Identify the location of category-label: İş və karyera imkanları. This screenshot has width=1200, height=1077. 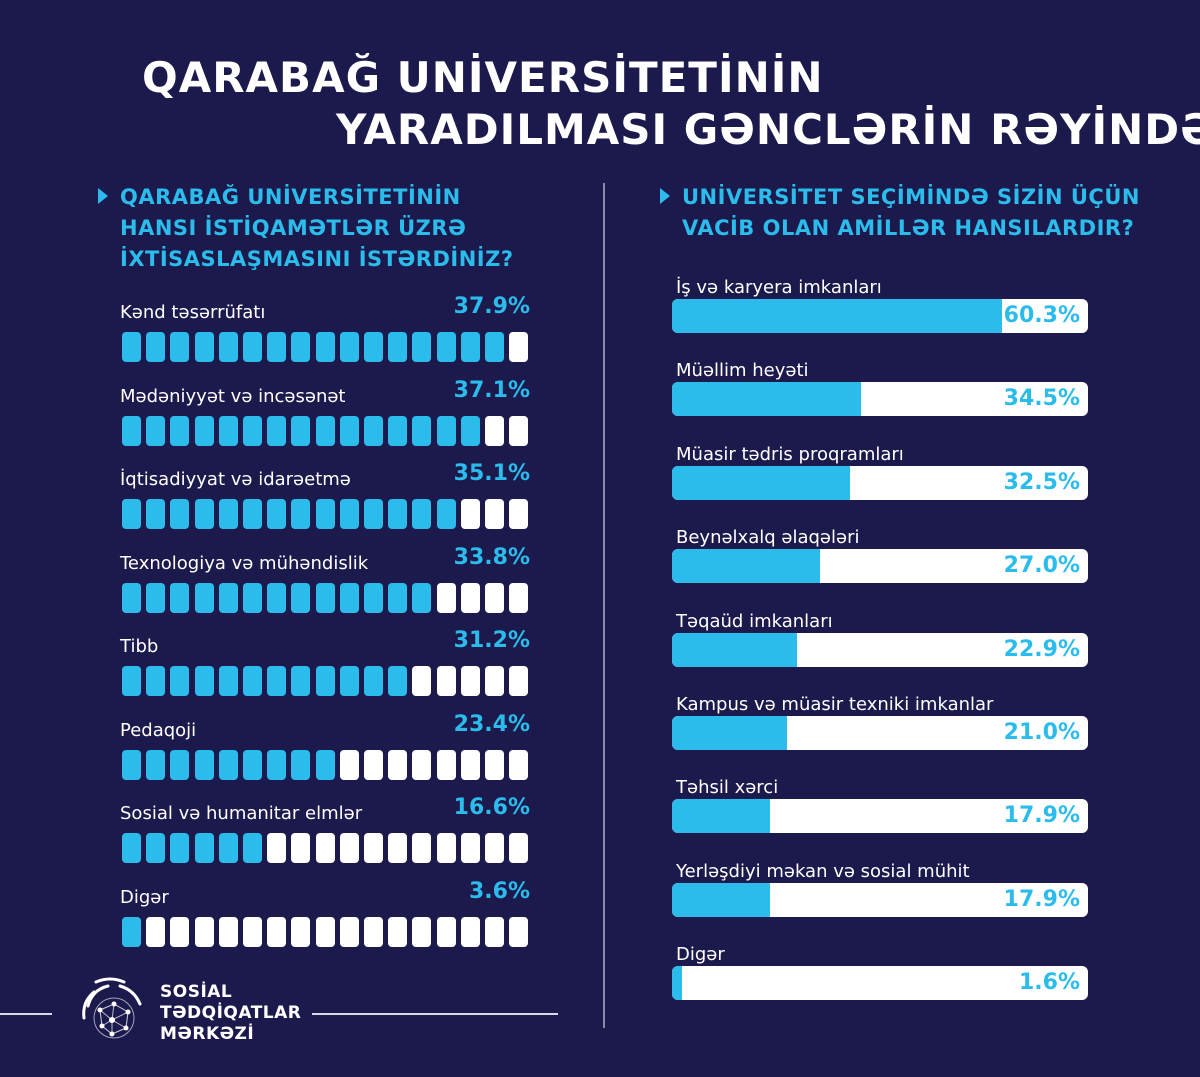
(779, 287).